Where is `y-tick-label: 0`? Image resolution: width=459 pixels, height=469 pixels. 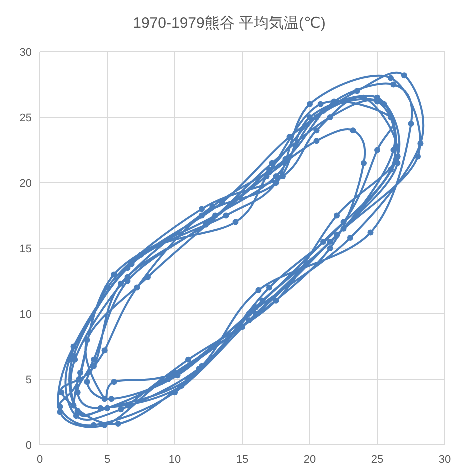 y-tick-label: 0 is located at coordinates (29, 446).